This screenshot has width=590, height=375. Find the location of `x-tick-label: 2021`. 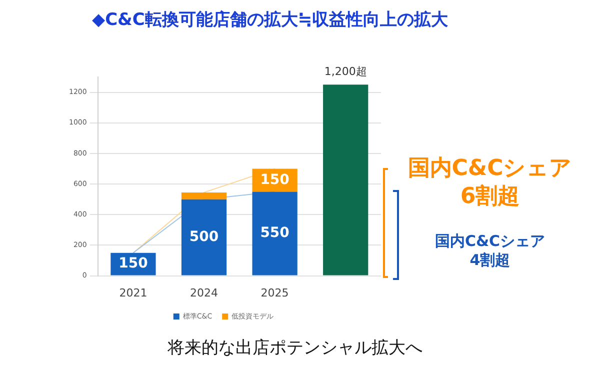

x-tick-label: 2021 is located at coordinates (133, 293).